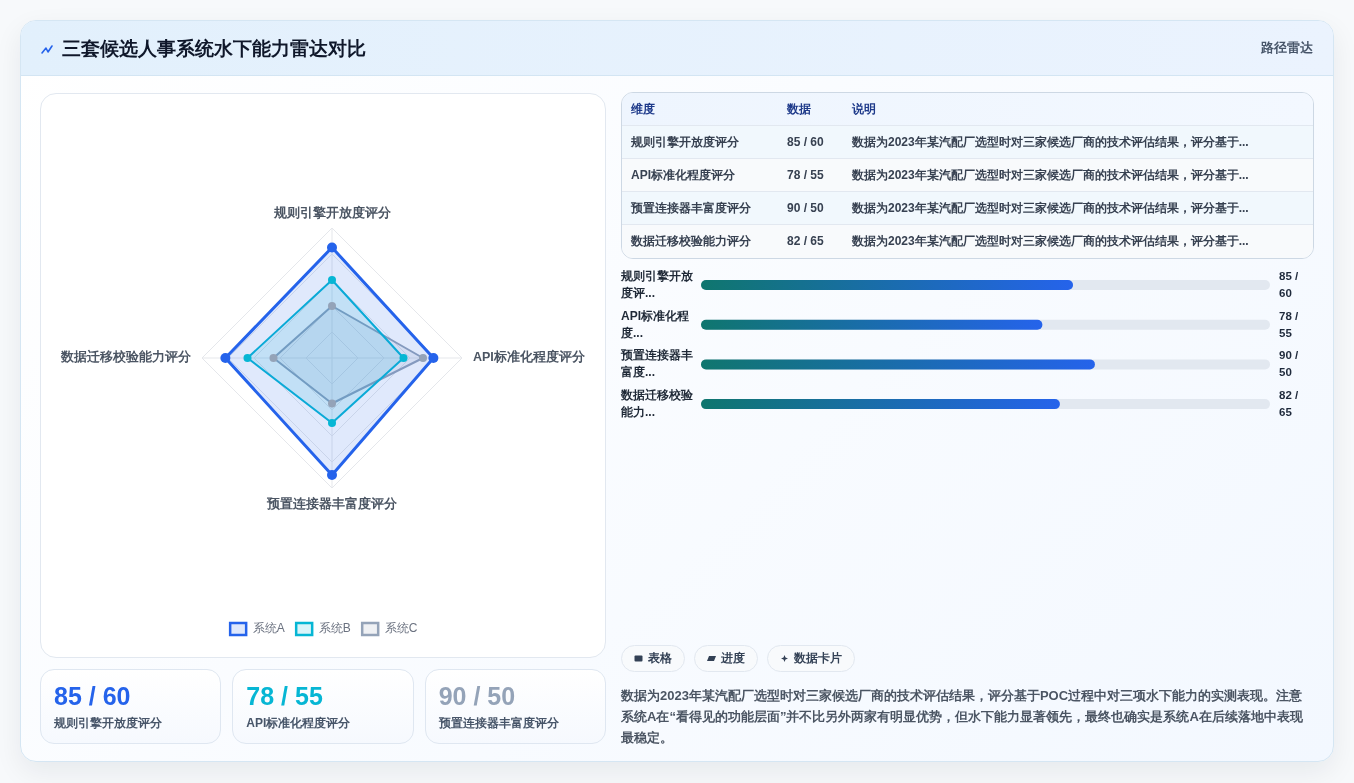 The width and height of the screenshot is (1354, 783). What do you see at coordinates (268, 628) in the screenshot?
I see `legend-label: 系统A` at bounding box center [268, 628].